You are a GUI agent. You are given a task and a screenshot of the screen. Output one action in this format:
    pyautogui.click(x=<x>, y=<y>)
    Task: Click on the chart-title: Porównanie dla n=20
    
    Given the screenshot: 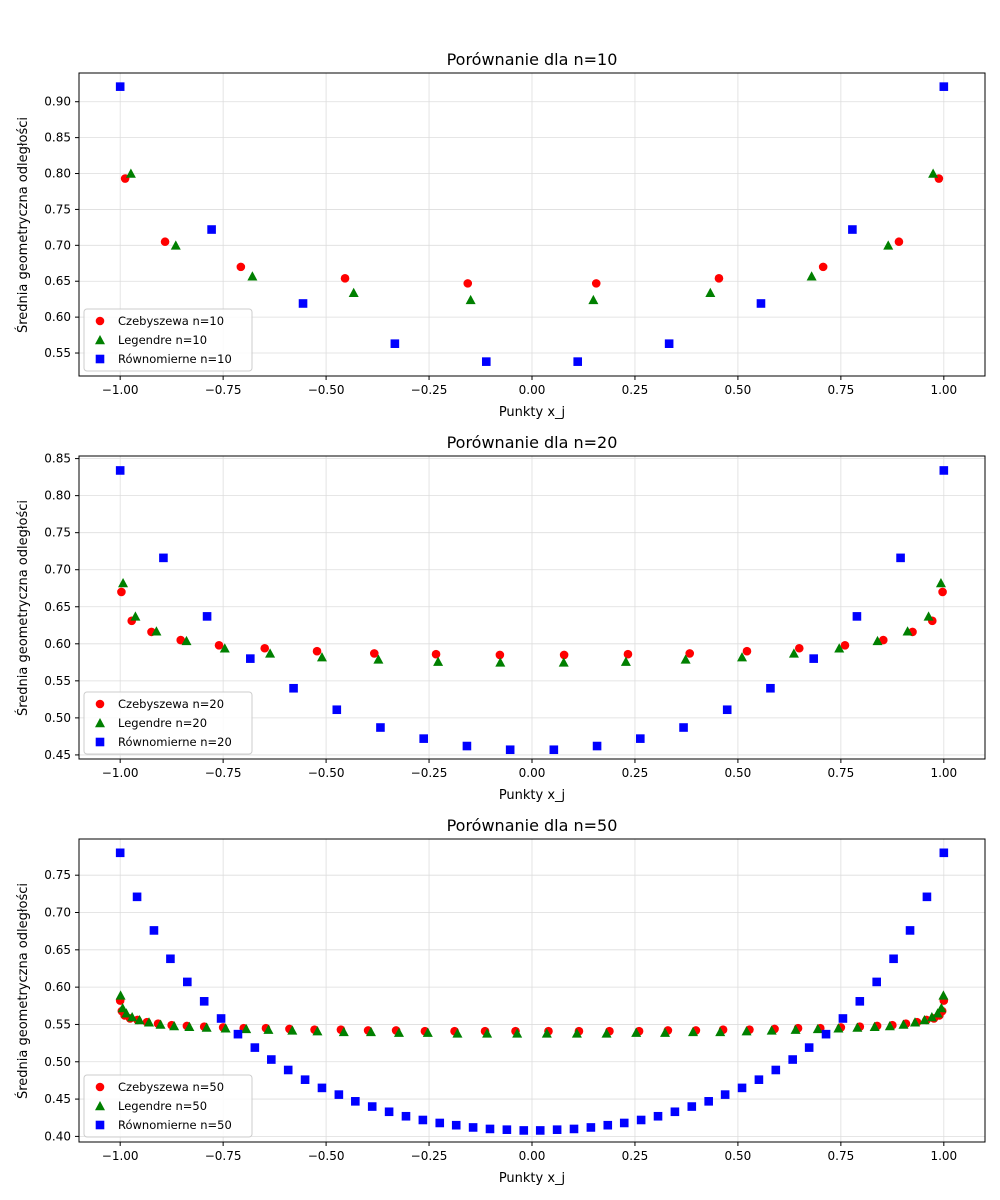 What is the action you would take?
    pyautogui.click(x=532, y=442)
    